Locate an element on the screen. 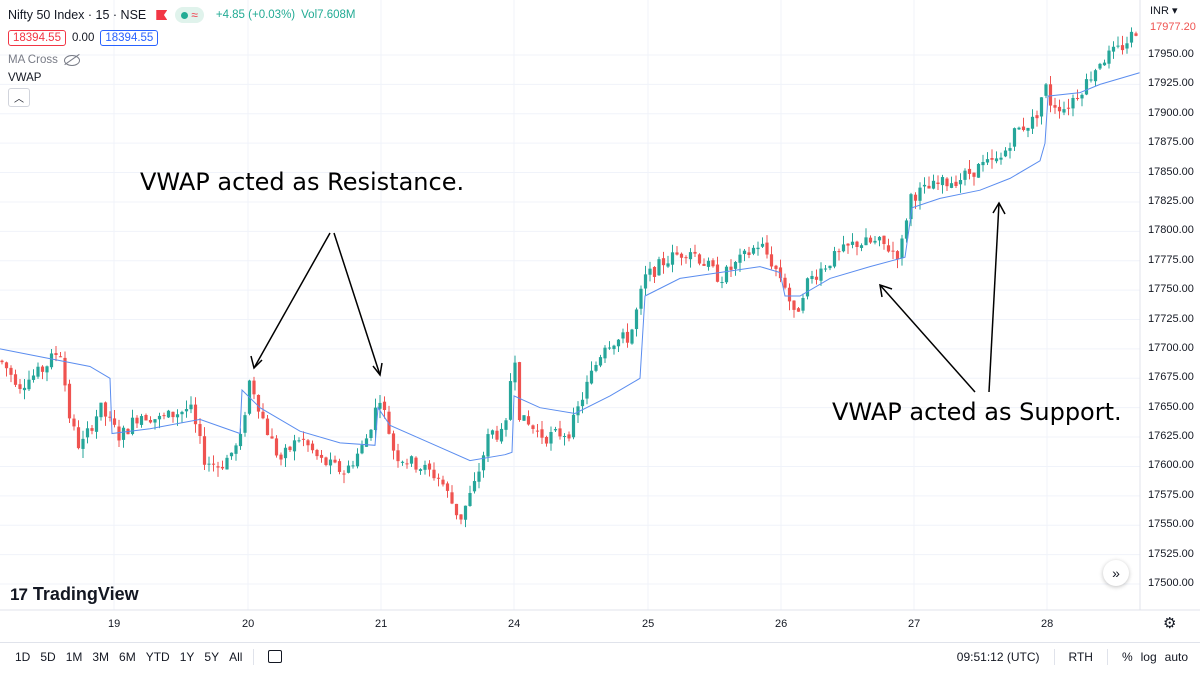 Image resolution: width=1200 pixels, height=675 pixels. settings-gear-icon: ⚙ is located at coordinates (1170, 623).